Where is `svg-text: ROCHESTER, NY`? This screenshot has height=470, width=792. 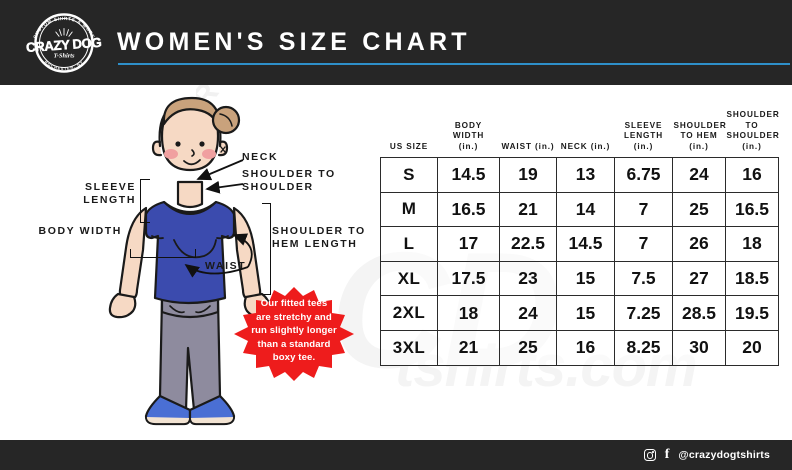 svg-text: ROCHESTER, NY is located at coordinates (64, 65).